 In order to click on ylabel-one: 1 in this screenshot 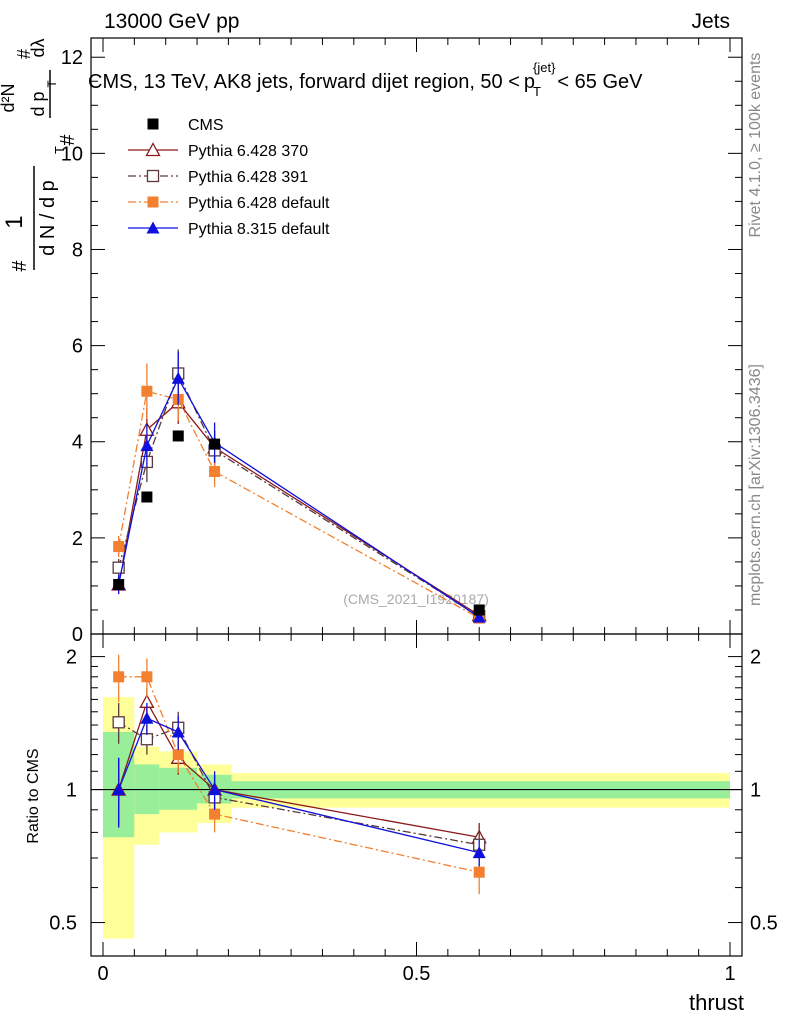, I will do `click(14, 221)`.